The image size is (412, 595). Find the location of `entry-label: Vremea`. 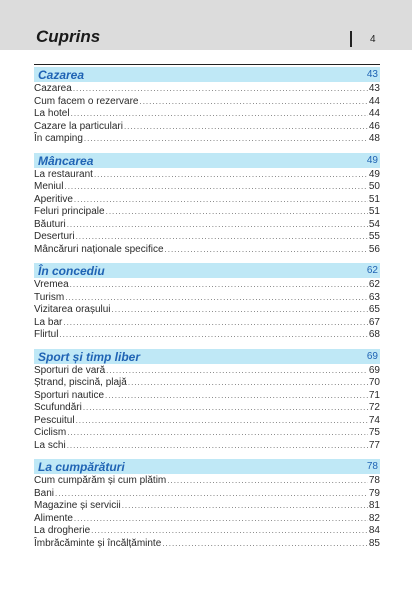

entry-label: Vremea is located at coordinates (51, 284).